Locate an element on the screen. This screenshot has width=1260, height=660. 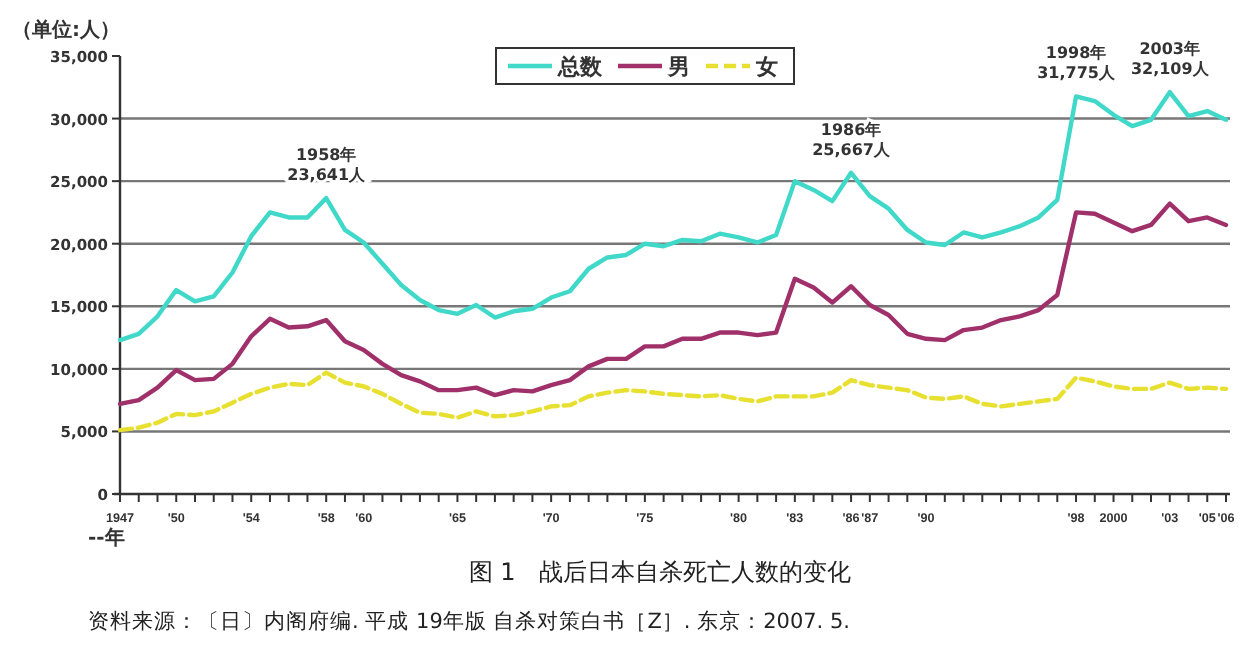
annotation: 1986年 25,667人 is located at coordinates (852, 139).